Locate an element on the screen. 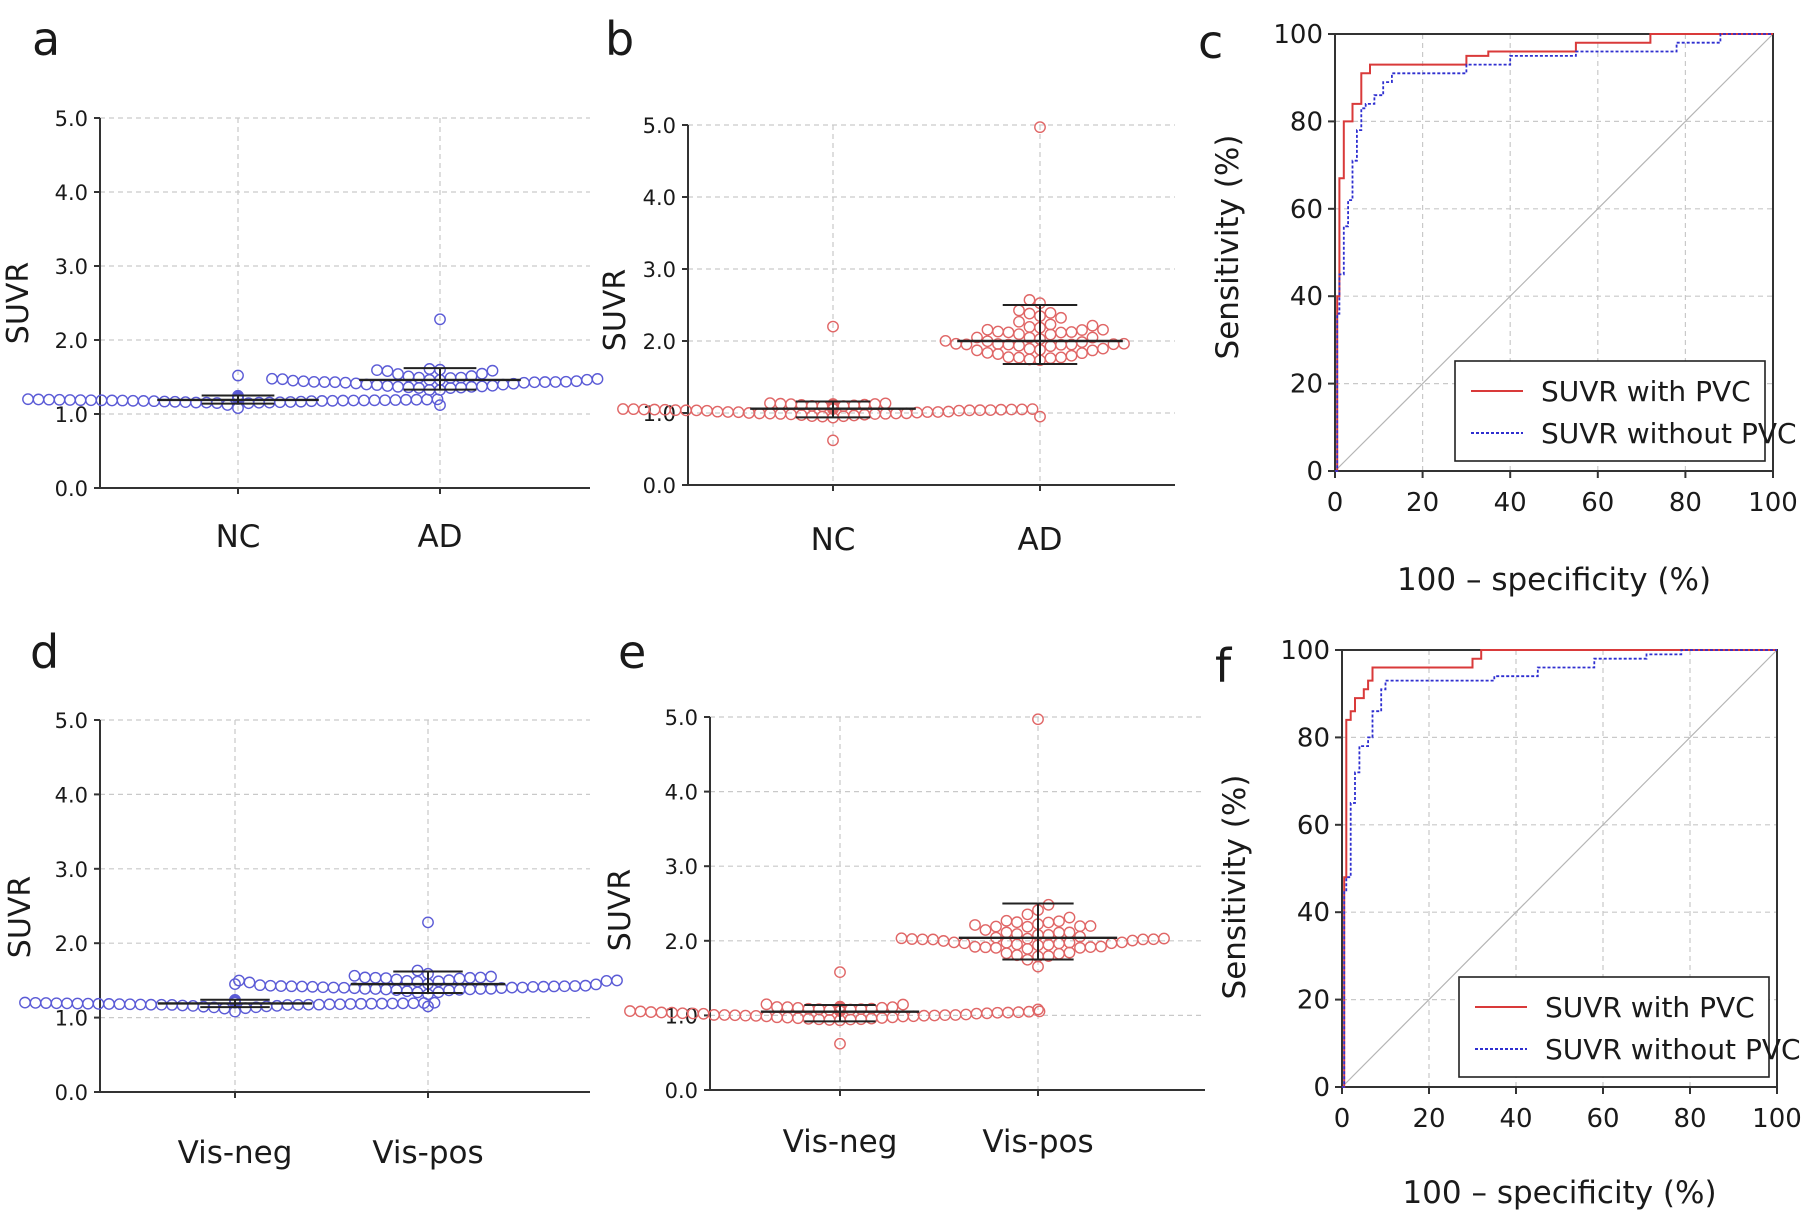  legend: SUVR with PVC SUVR without PVC is located at coordinates (1625, 411).